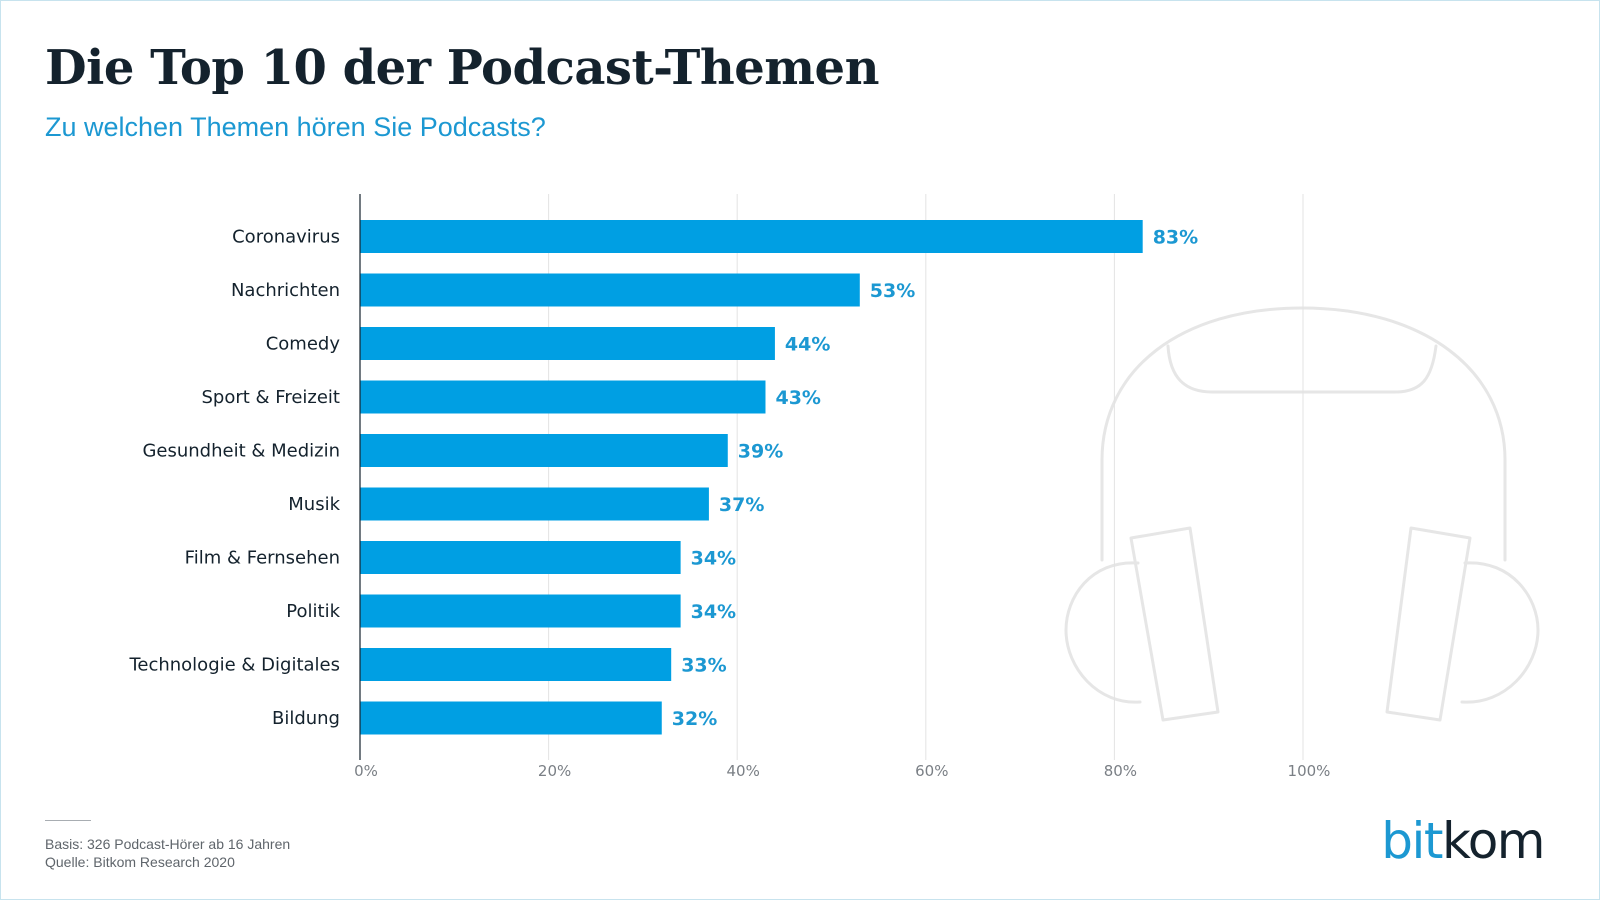 This screenshot has width=1600, height=900. I want to click on category-label: Nachrichten, so click(285, 290).